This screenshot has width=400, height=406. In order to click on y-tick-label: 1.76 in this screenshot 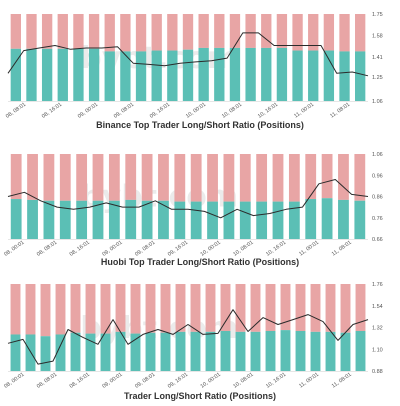, I will do `click(377, 285)`.